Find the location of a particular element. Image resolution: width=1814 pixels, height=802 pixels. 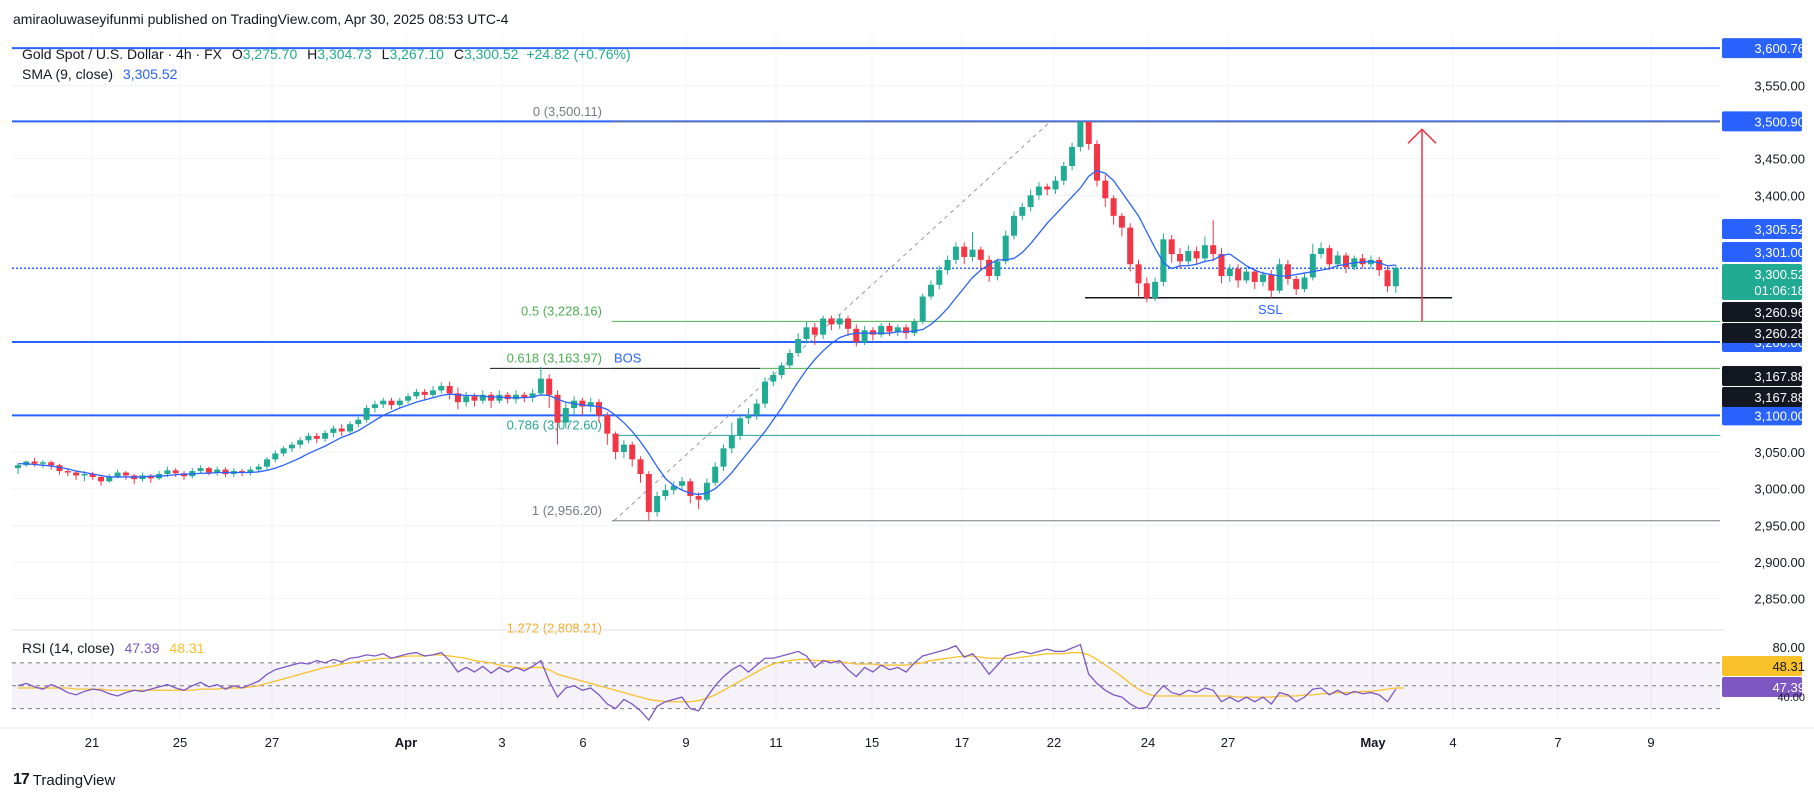

rsi-value-tag-bg is located at coordinates (1762, 687).